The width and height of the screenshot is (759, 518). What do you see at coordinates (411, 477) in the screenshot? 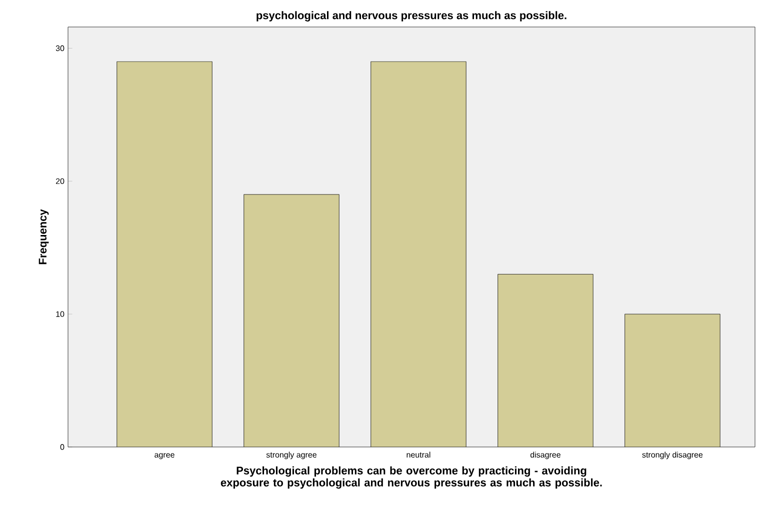
I see `x-axis-title: Psychological problems can be overcome by practicing - avoiding exposure to psychological and nervous pressures as much as possible.` at bounding box center [411, 477].